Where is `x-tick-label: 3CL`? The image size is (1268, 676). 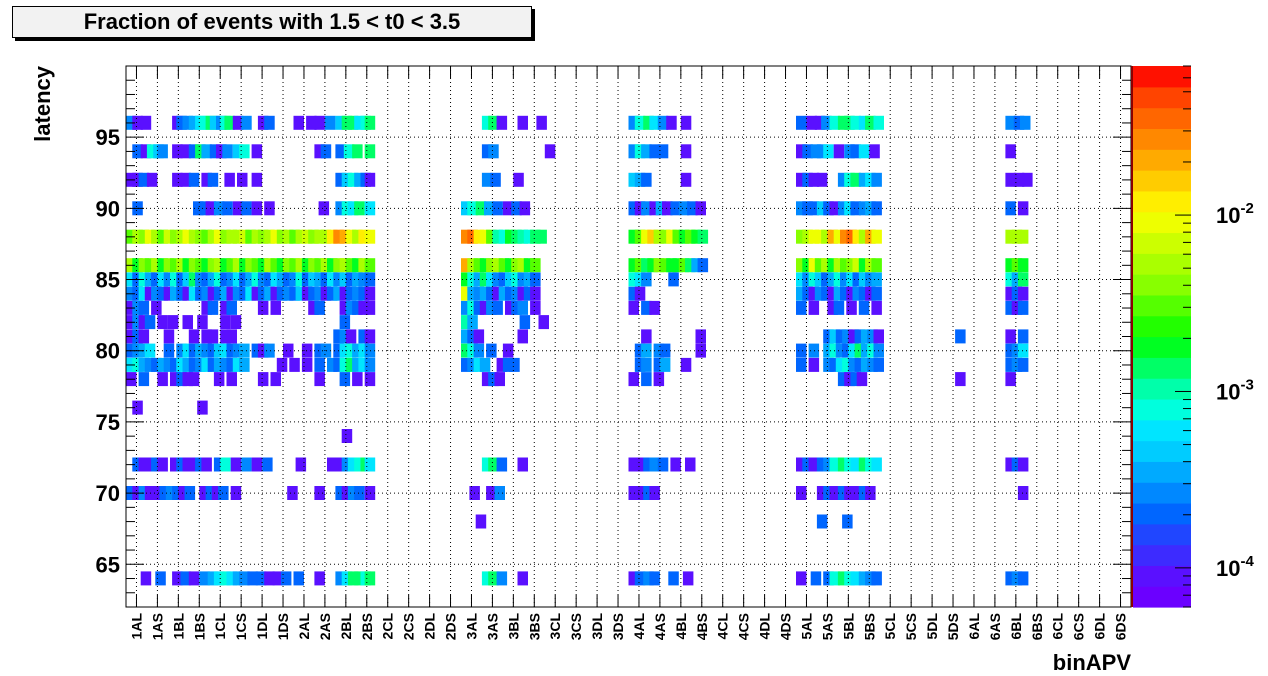 x-tick-label: 3CL is located at coordinates (555, 626).